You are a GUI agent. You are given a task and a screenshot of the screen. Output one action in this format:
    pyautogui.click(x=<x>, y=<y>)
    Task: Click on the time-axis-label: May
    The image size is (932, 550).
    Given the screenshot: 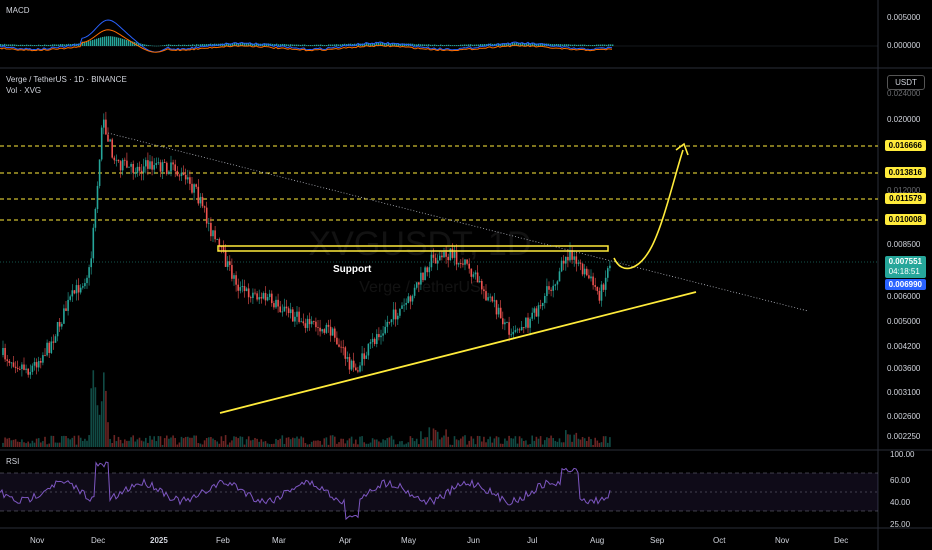 What is the action you would take?
    pyautogui.click(x=409, y=540)
    